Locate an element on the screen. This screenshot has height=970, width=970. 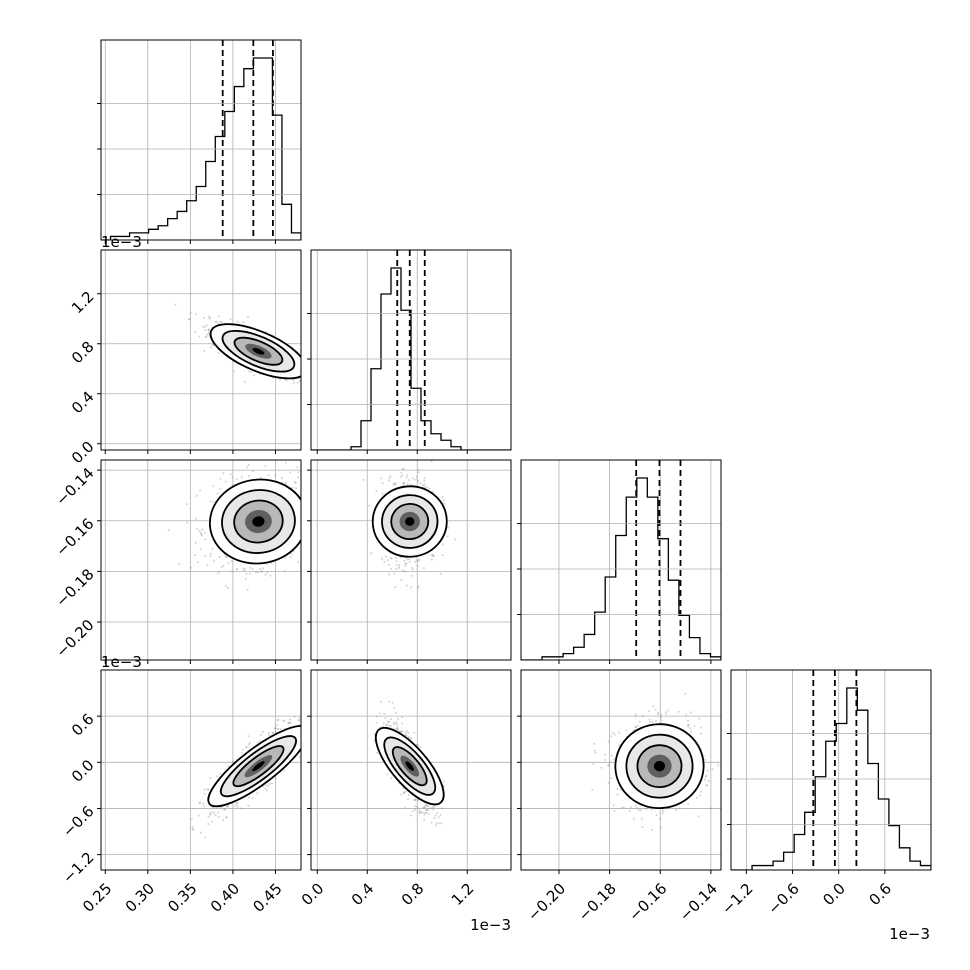
x-tick-label: −0.18 is located at coordinates (597, 902).